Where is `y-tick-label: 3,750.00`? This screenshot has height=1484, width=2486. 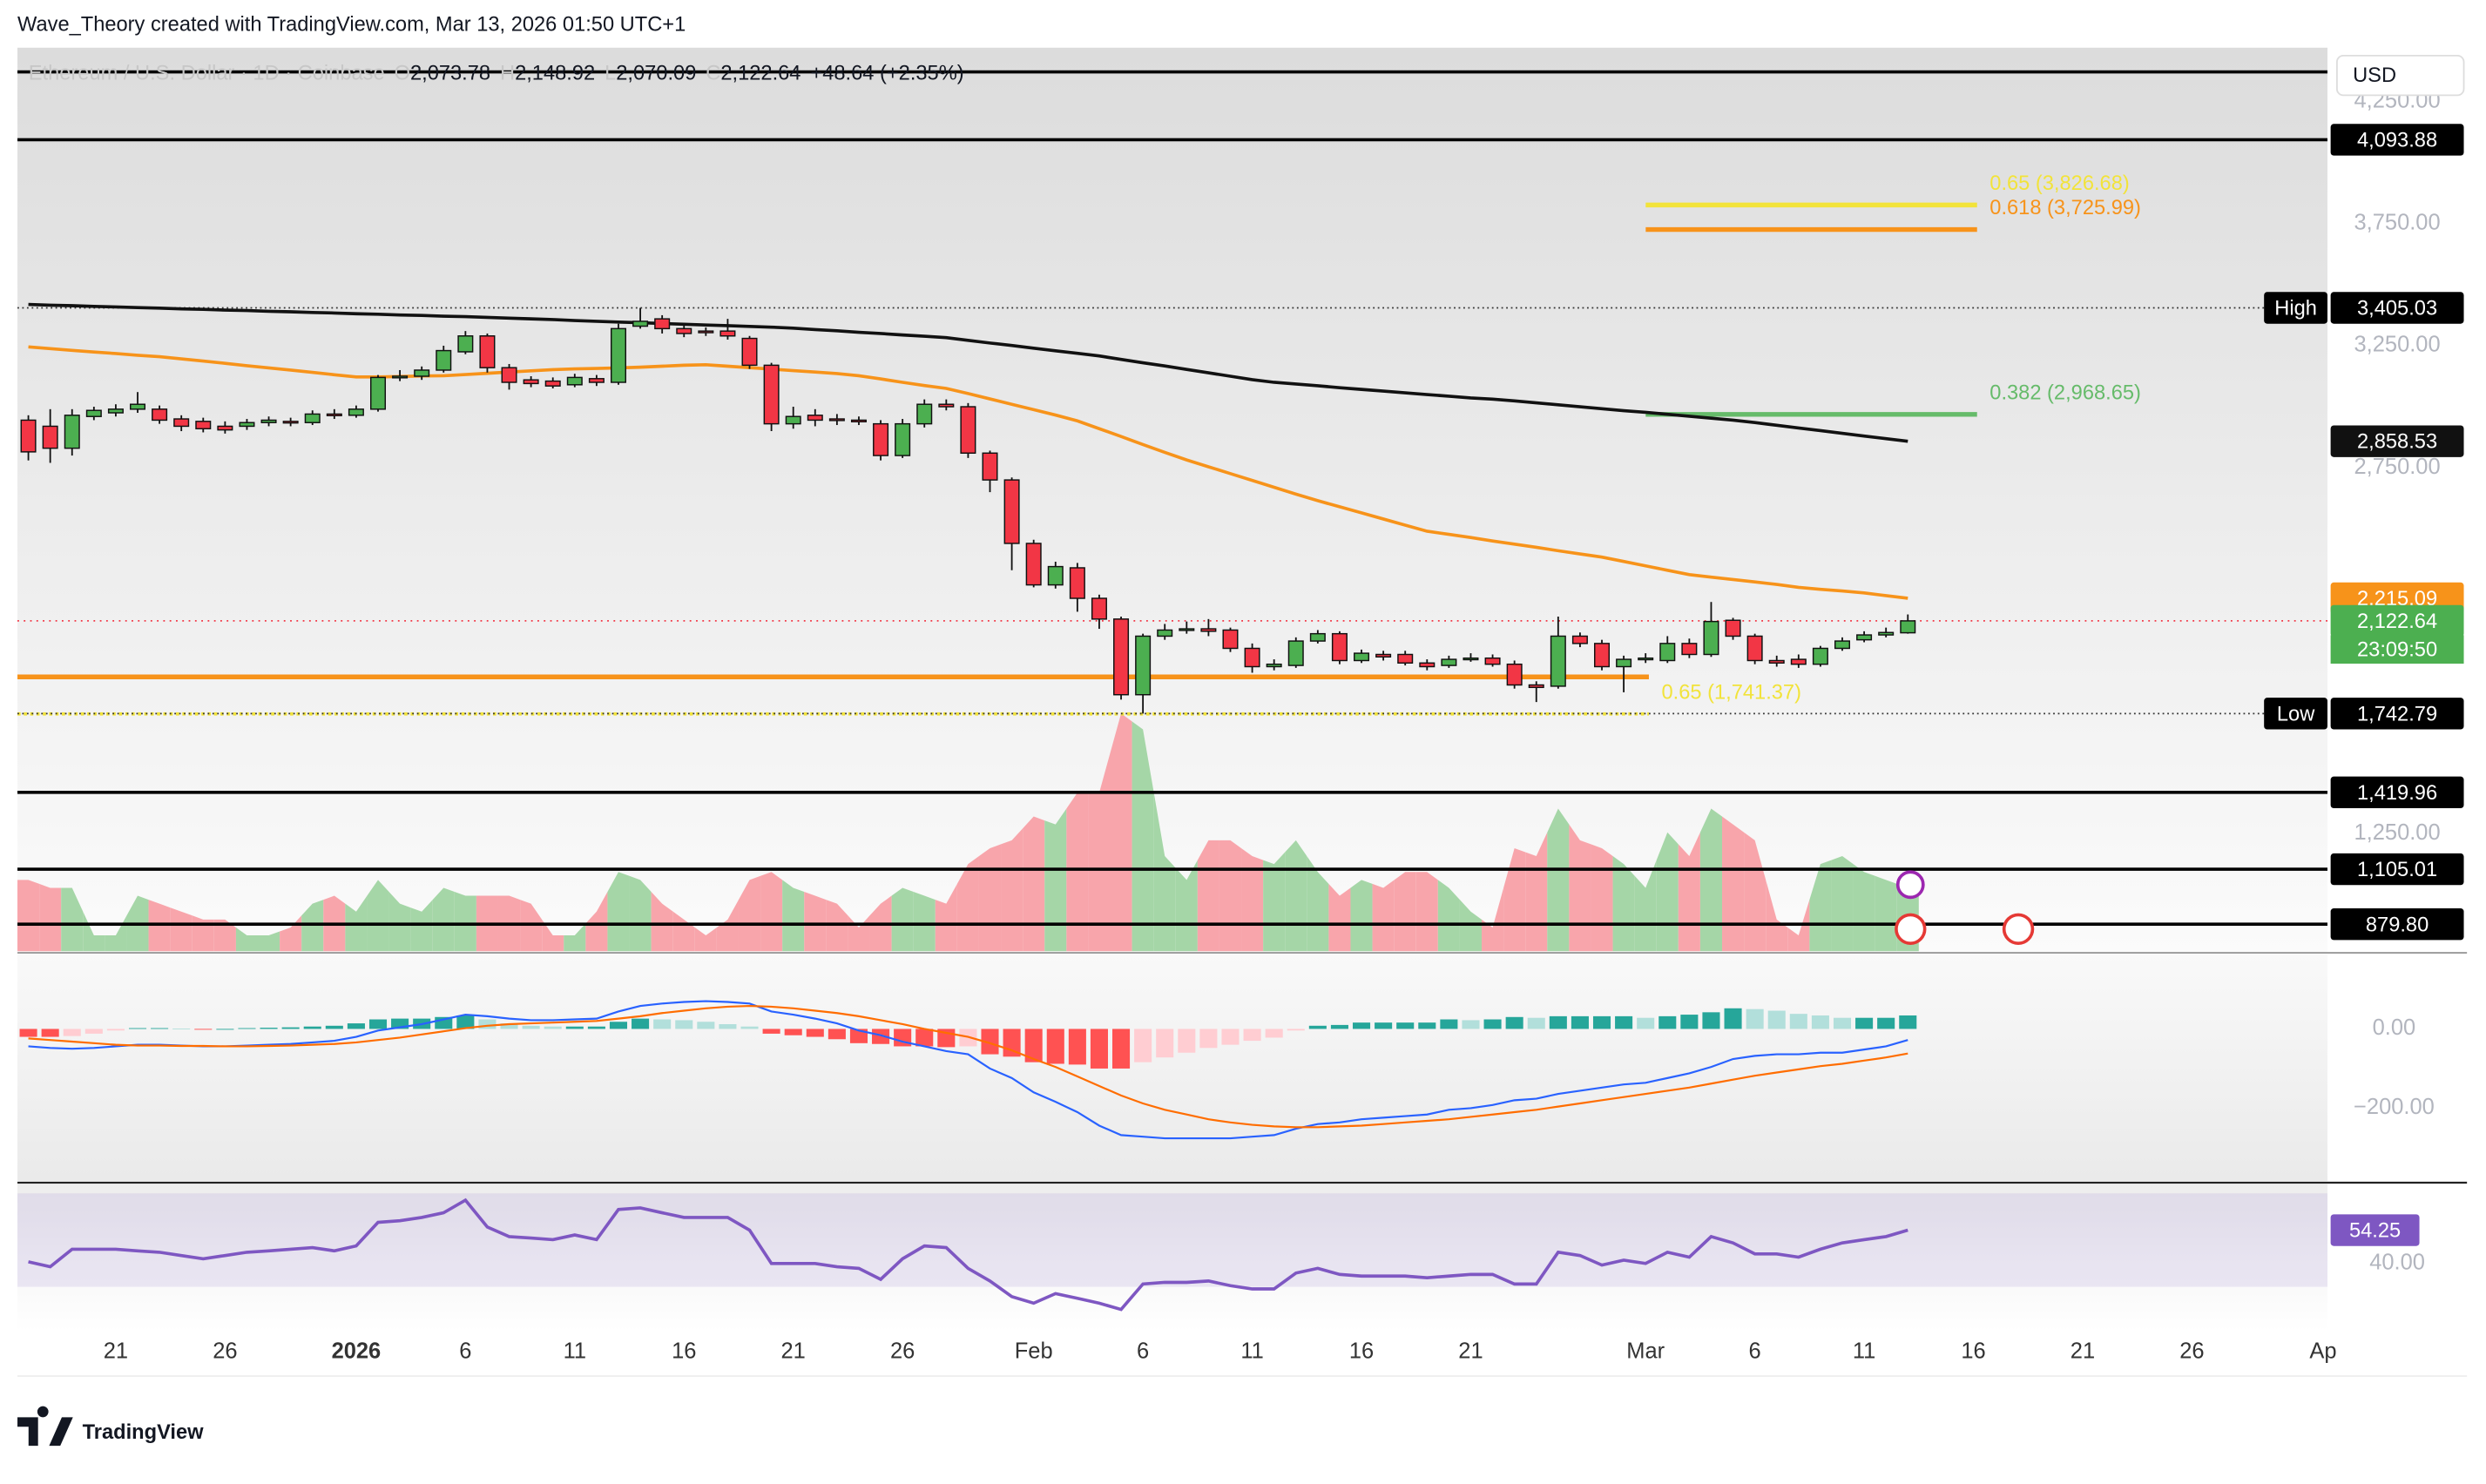 y-tick-label: 3,750.00 is located at coordinates (2397, 223).